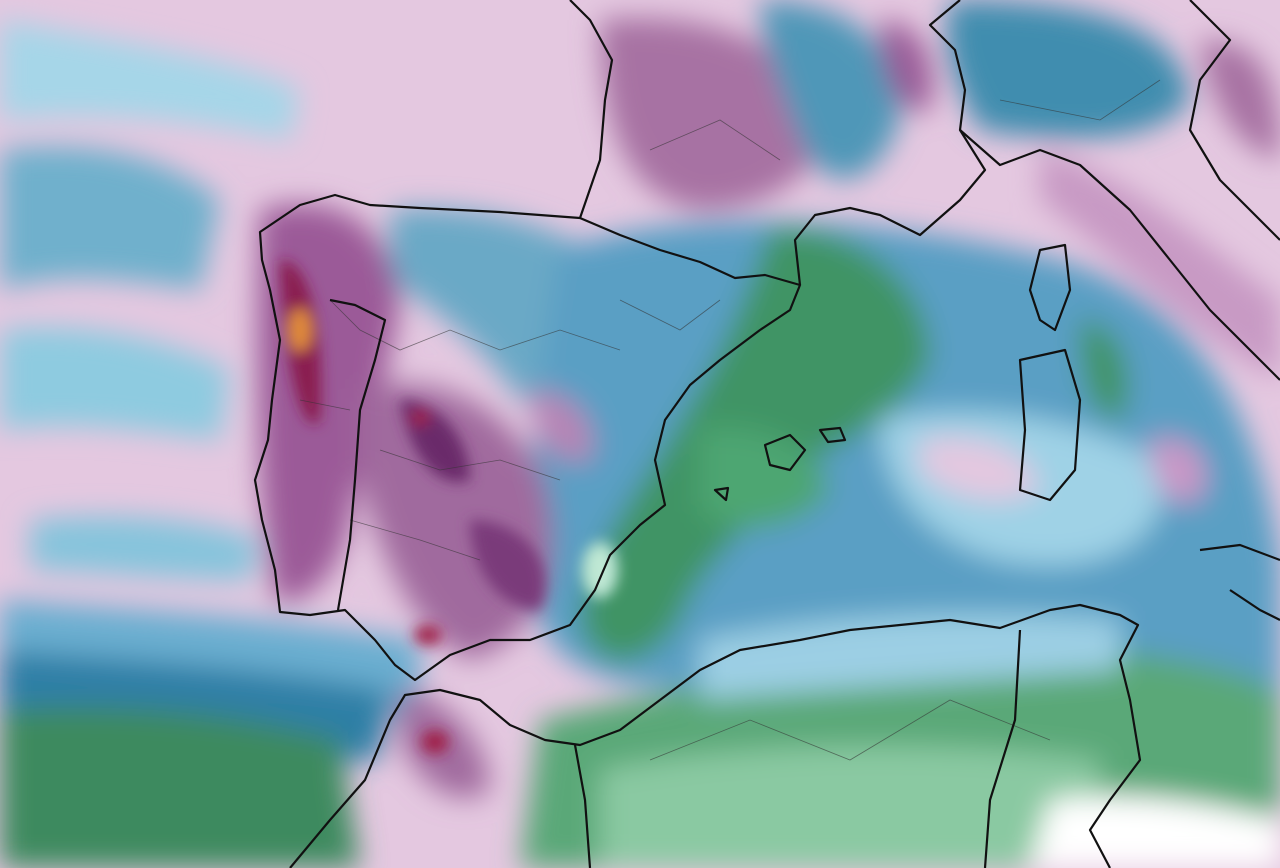 This screenshot has width=1280, height=868. I want to click on coastline-sardinia, so click(1050, 425).